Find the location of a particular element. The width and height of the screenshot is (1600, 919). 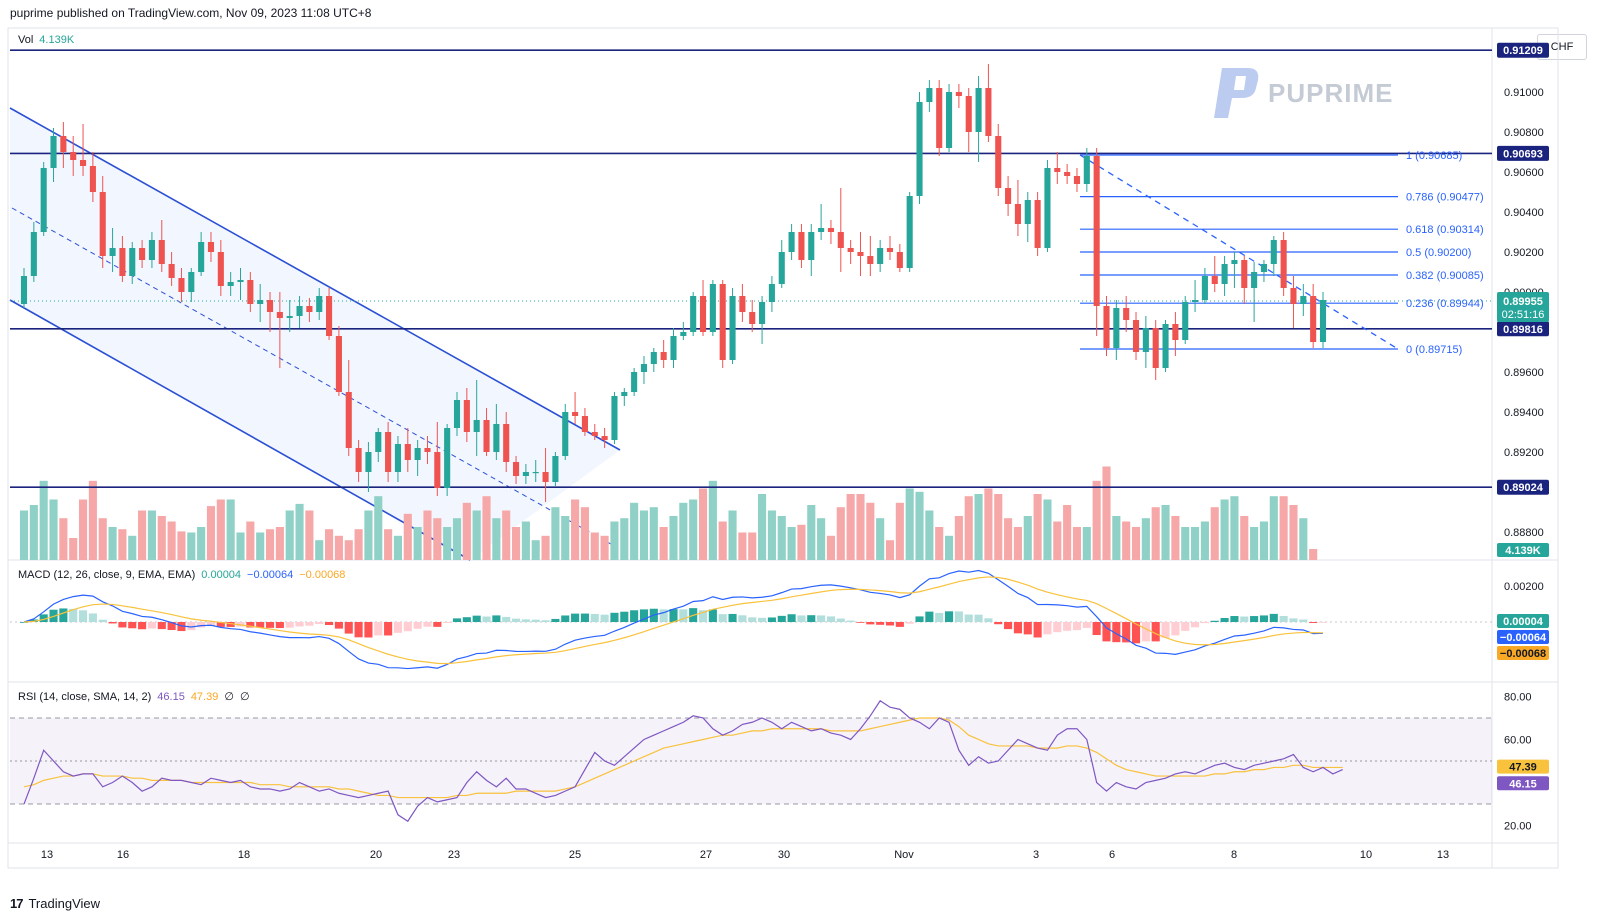

volume-last-badge-bg is located at coordinates (1523, 550).